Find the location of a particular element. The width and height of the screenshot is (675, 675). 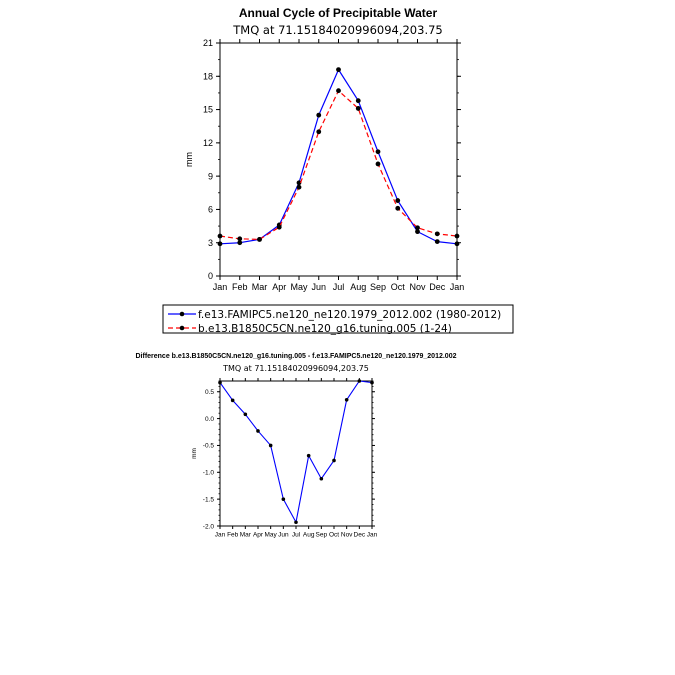

y-tick-label: 0.5 is located at coordinates (209, 392).